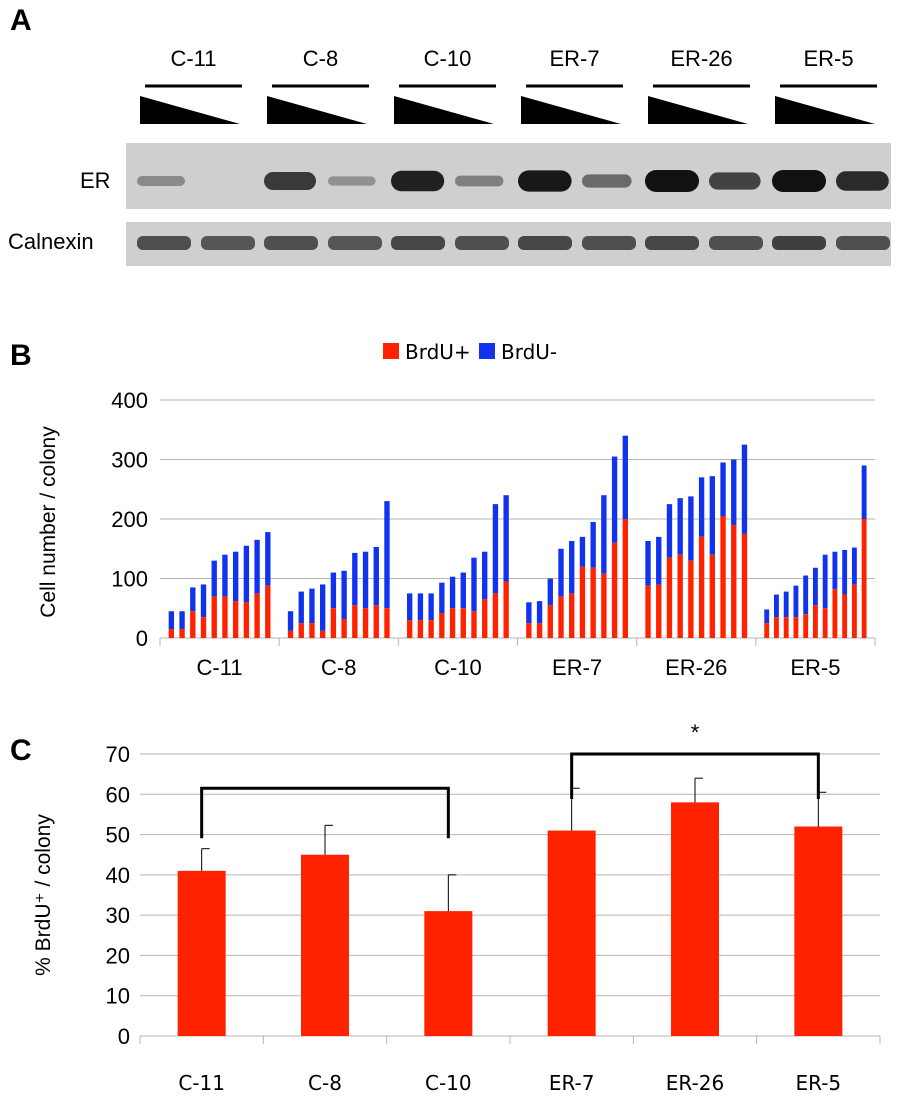 This screenshot has width=898, height=1098. What do you see at coordinates (118, 794) in the screenshot?
I see `y-tick-label-c: 60` at bounding box center [118, 794].